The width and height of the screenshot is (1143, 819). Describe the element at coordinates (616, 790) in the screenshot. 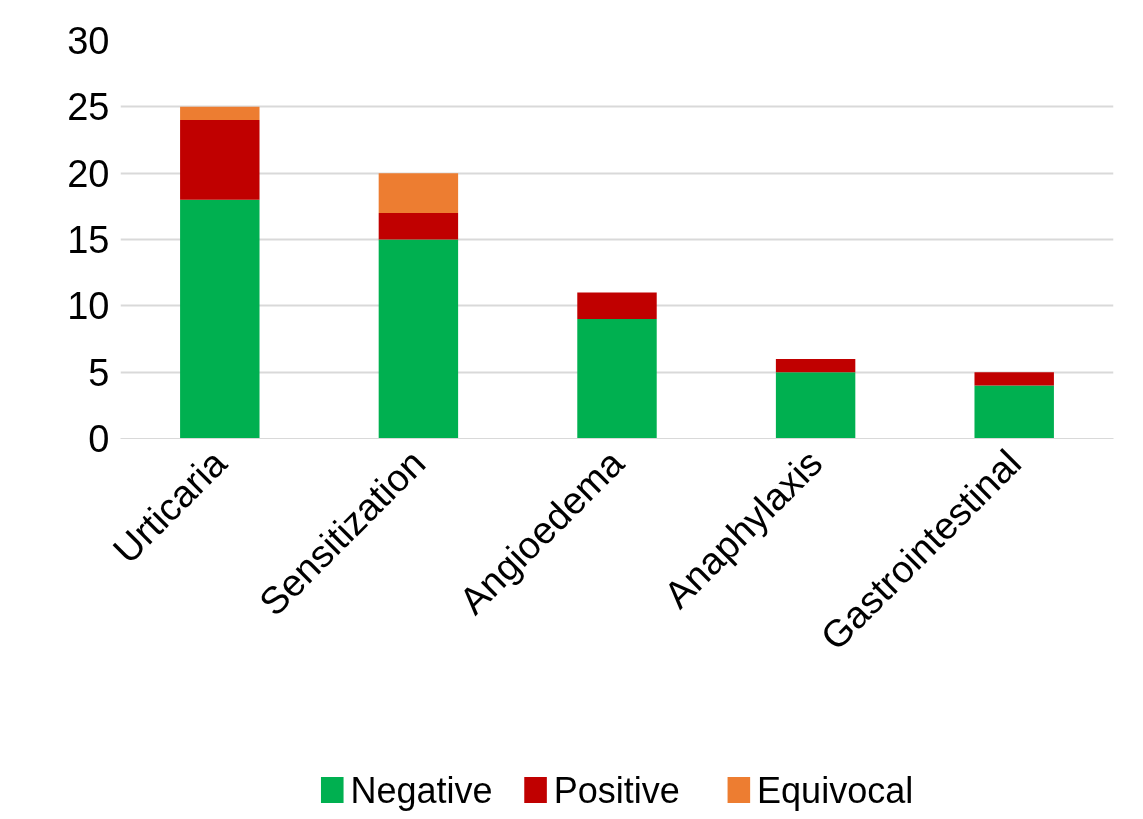

I see `legend-label: Positive` at that location.